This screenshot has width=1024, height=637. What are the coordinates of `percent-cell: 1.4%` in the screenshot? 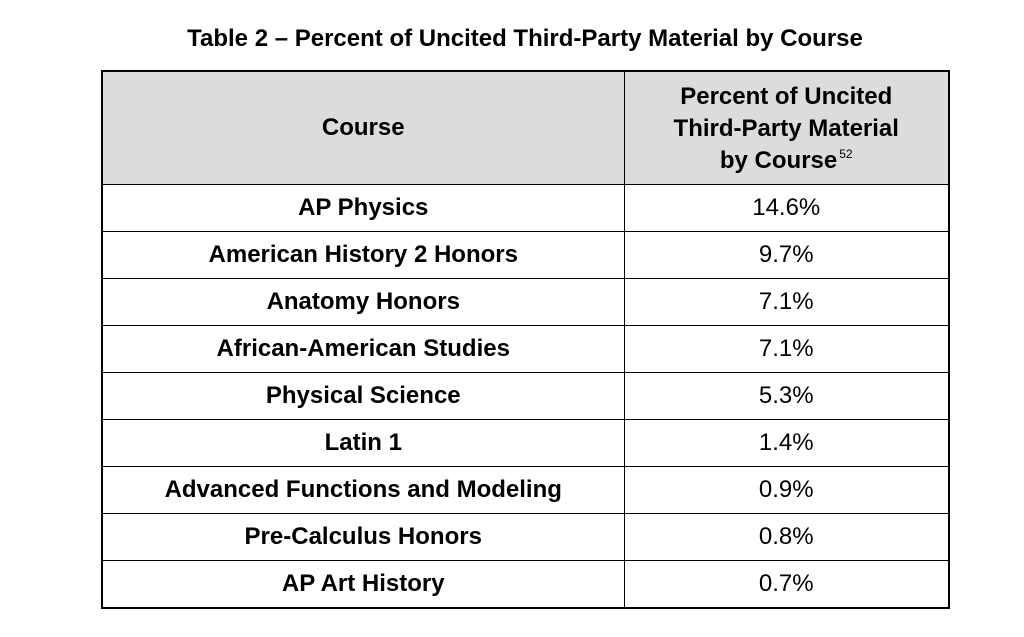 It's located at (786, 443).